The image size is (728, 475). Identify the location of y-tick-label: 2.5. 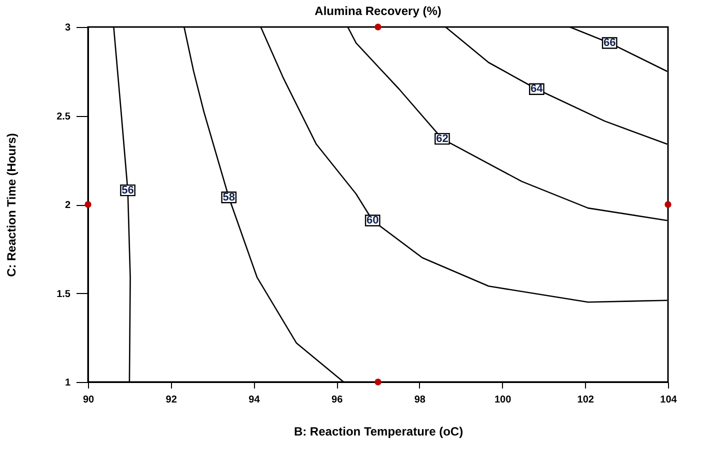
(63, 116).